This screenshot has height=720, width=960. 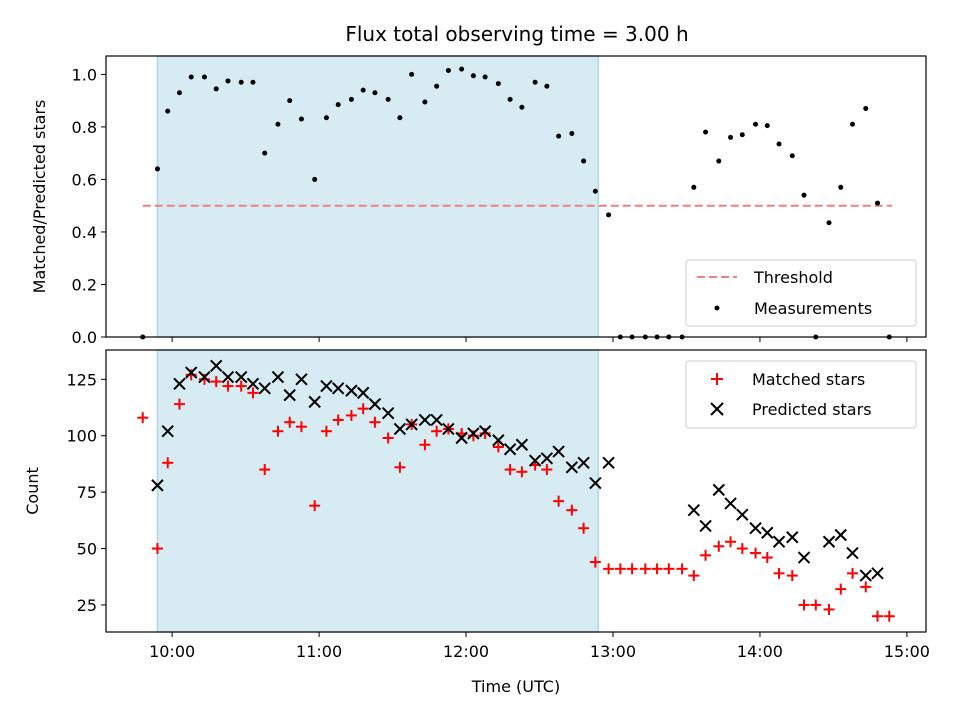 I want to click on legend-measurements-label: Measurements, so click(x=813, y=308).